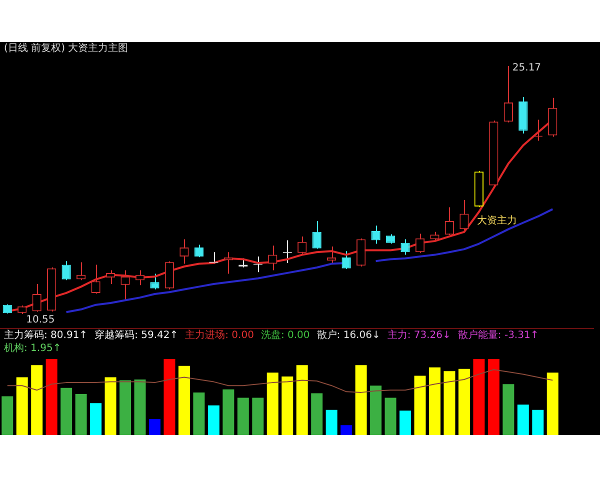  Describe the element at coordinates (46, 335) in the screenshot. I see `text: 主力筹码: 80.91↑` at that location.